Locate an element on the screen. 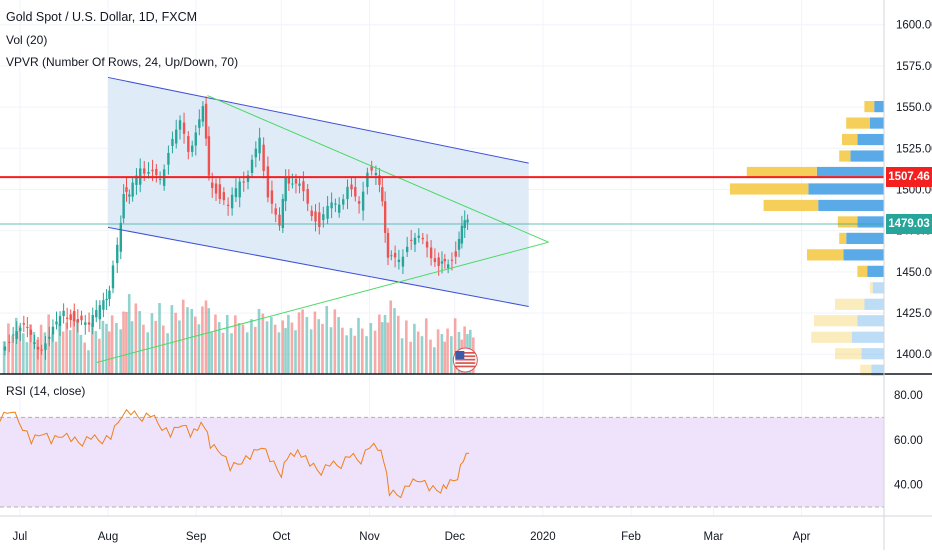 This screenshot has height=555, width=932. price-tick-label: 1575.00 is located at coordinates (914, 67).